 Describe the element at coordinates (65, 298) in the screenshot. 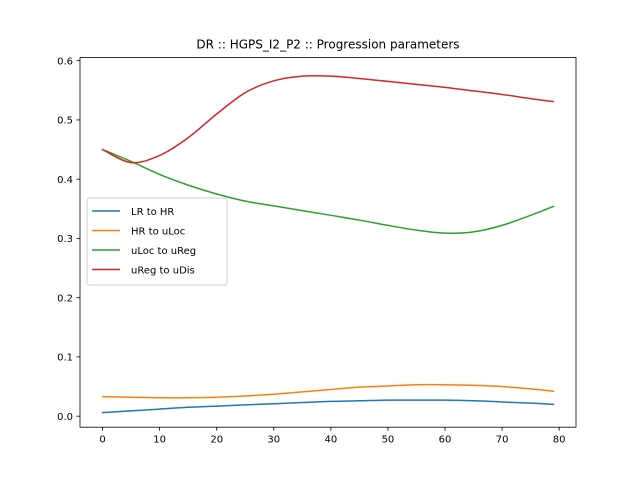

I see `y-tick-label: 0.2` at that location.